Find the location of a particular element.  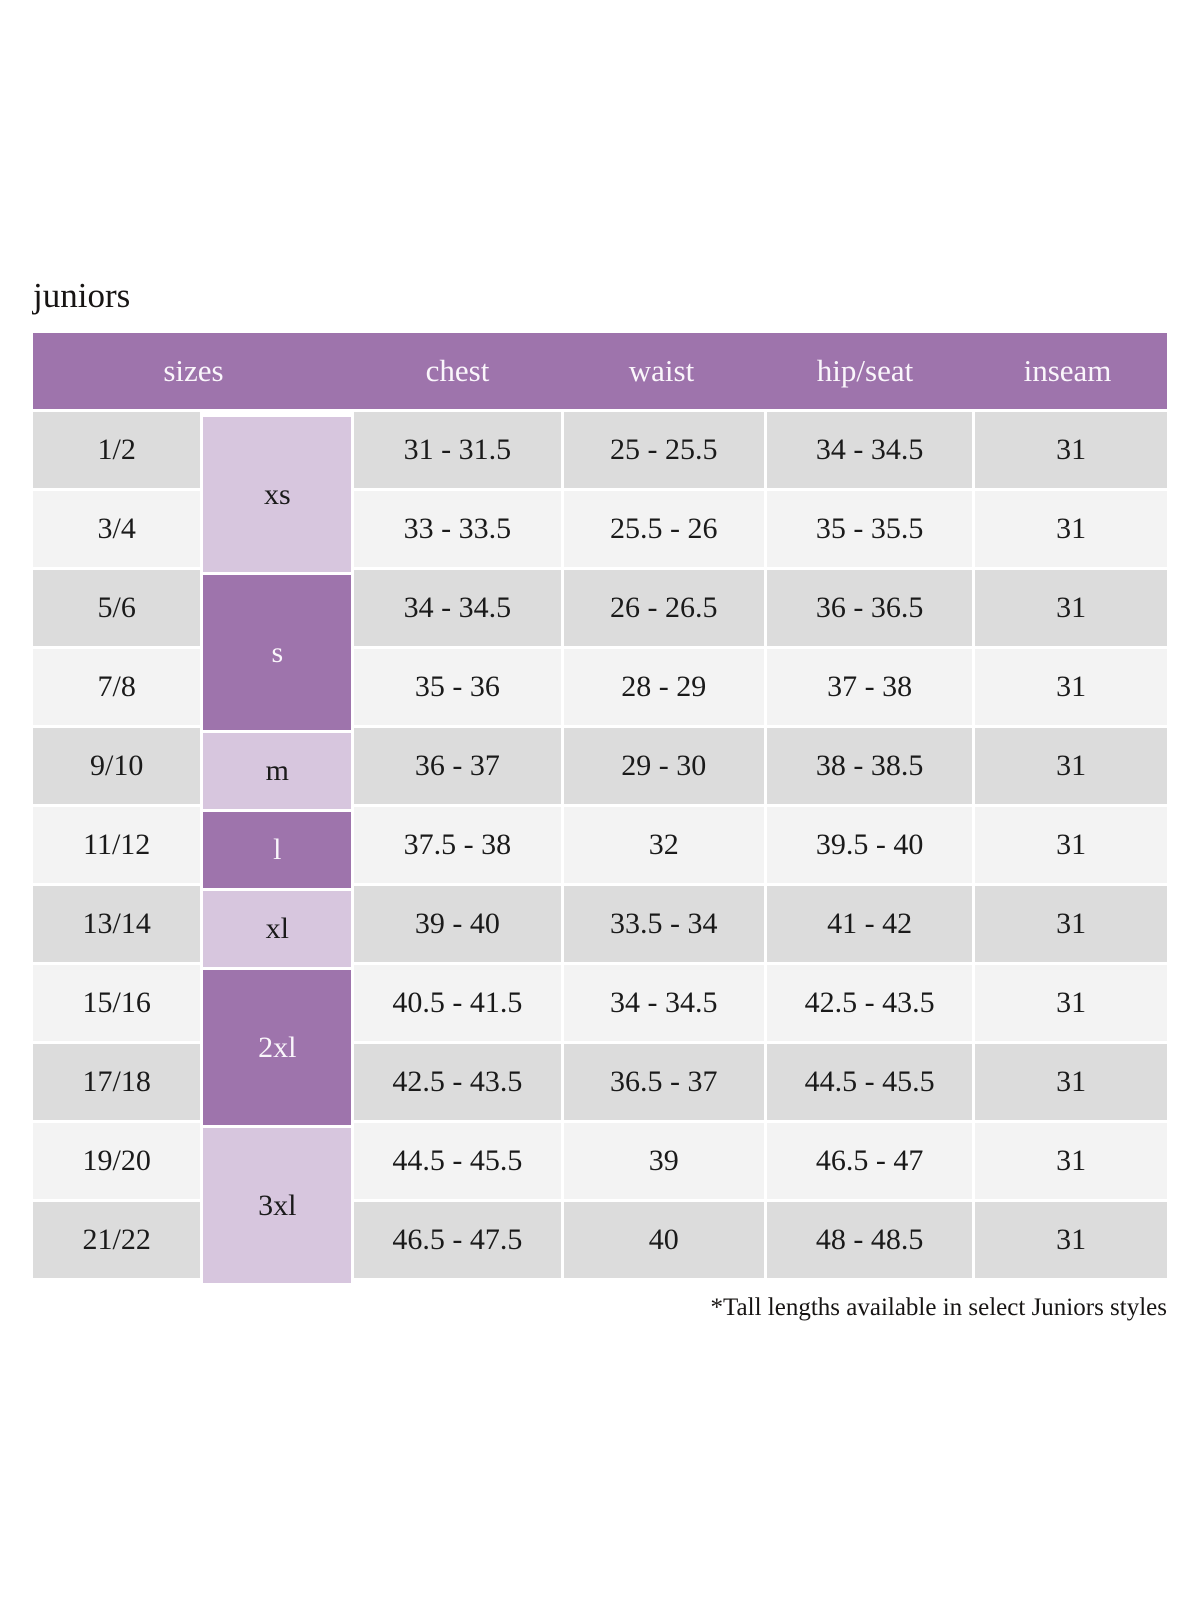

hip-seat-cell: 34 - 34.5 is located at coordinates (869, 450).